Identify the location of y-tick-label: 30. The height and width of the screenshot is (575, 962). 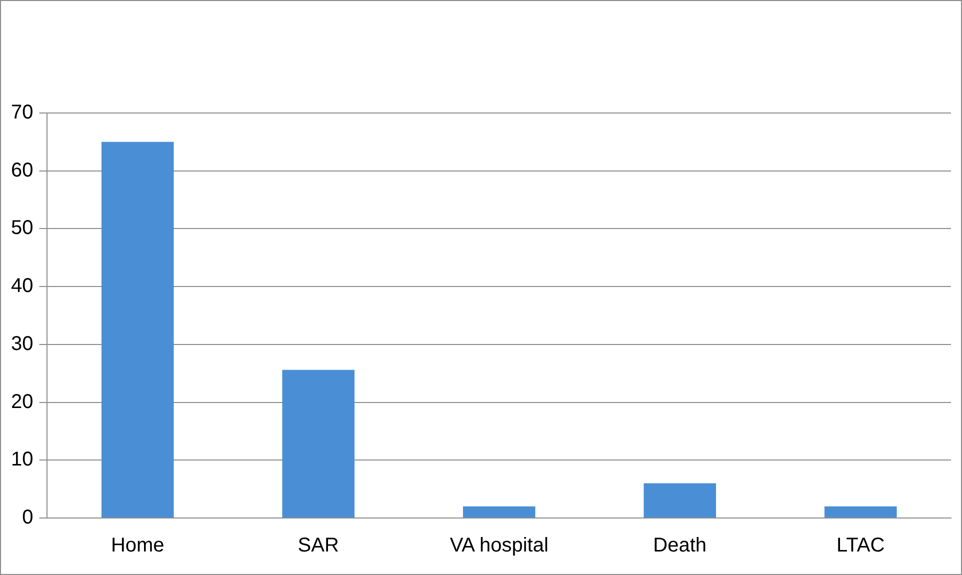
(22, 343).